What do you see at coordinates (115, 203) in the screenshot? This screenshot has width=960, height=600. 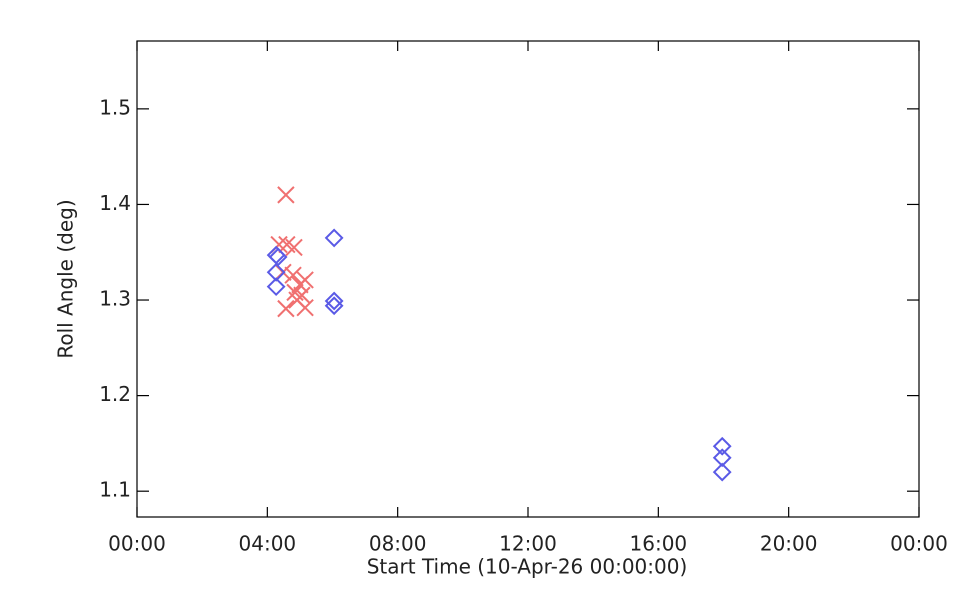 I see `y-tick-label: 1.4` at bounding box center [115, 203].